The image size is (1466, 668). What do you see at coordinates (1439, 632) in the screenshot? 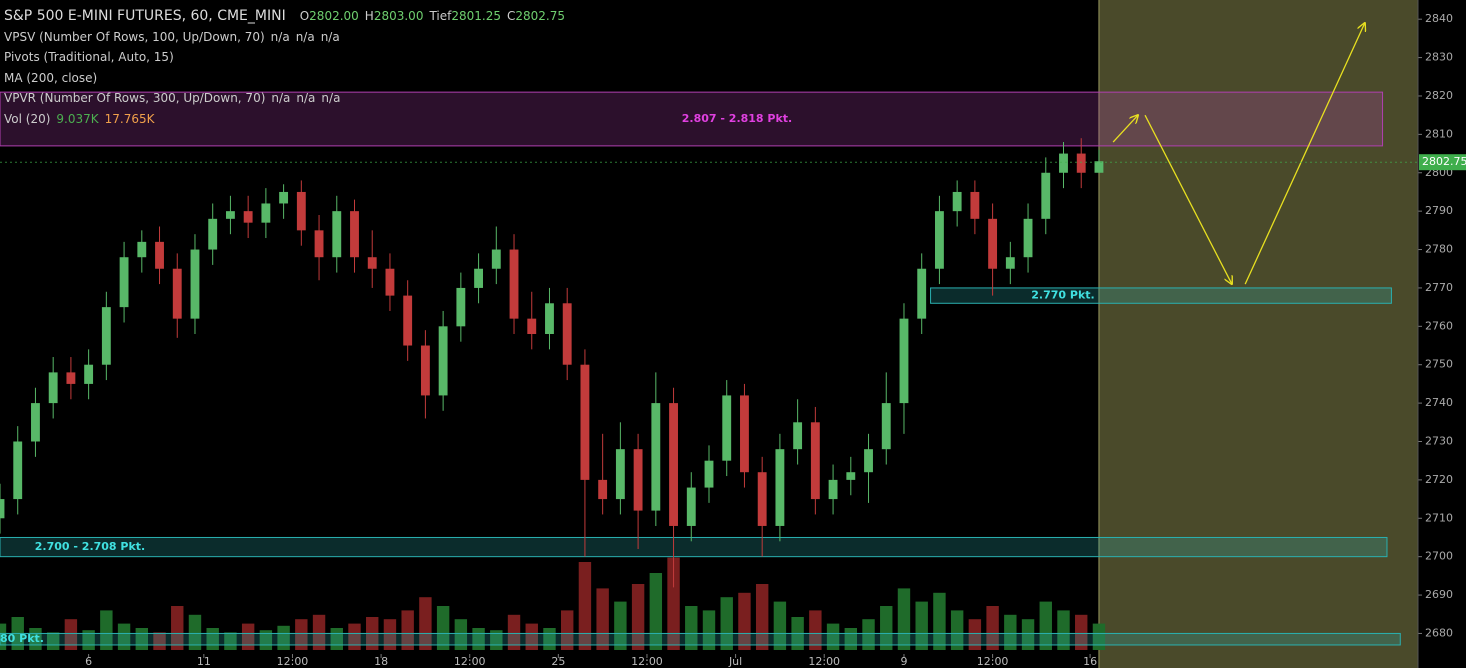
I see `y-tick-label: 2680` at bounding box center [1439, 632].